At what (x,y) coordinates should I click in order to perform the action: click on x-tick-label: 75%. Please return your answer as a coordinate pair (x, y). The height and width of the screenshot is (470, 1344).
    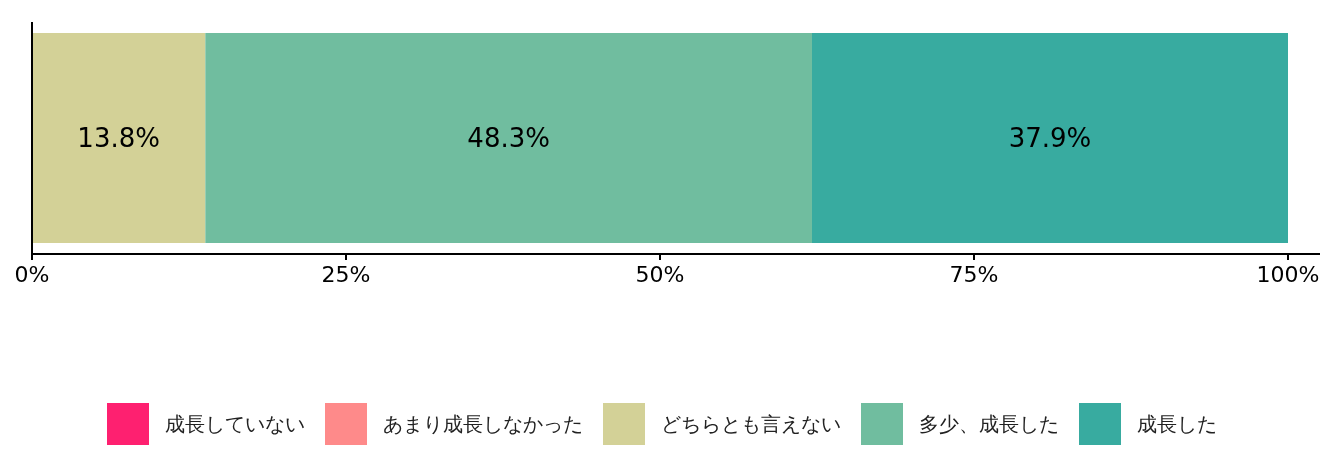
    Looking at the image, I should click on (974, 274).